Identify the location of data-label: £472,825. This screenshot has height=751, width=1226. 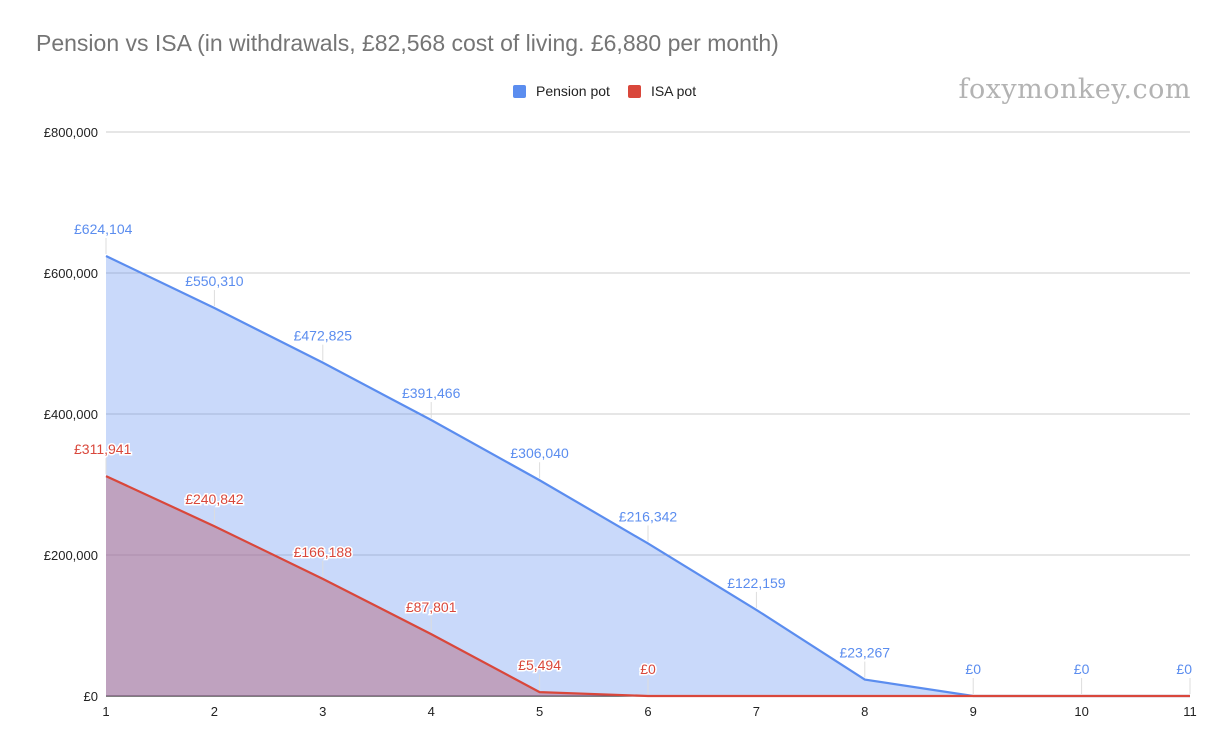
(323, 336).